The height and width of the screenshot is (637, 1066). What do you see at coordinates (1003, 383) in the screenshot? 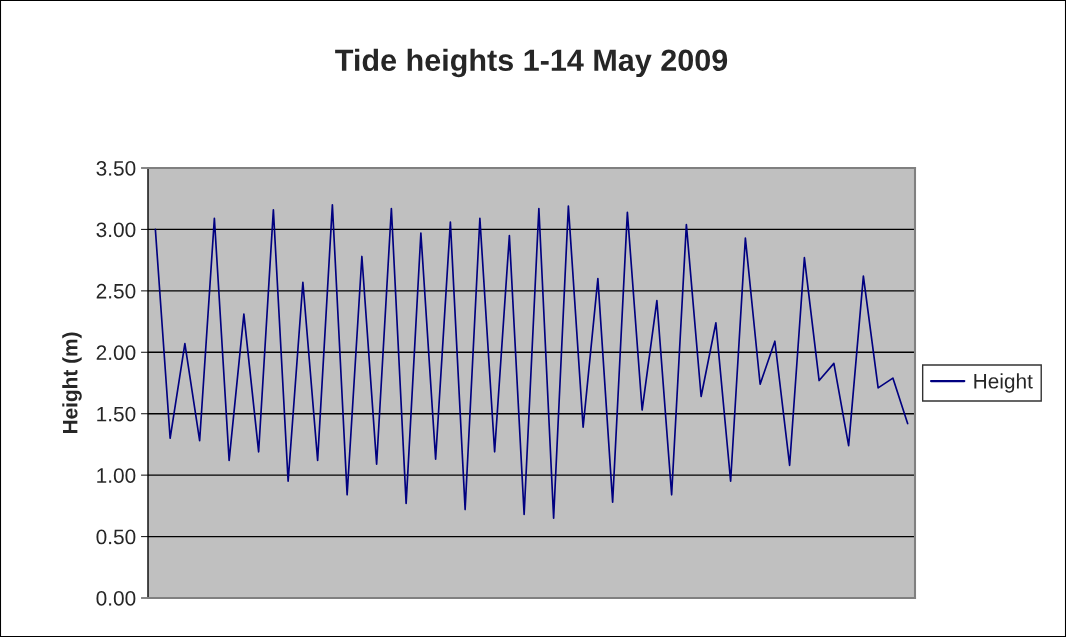
I see `legend-label: Height` at bounding box center [1003, 383].